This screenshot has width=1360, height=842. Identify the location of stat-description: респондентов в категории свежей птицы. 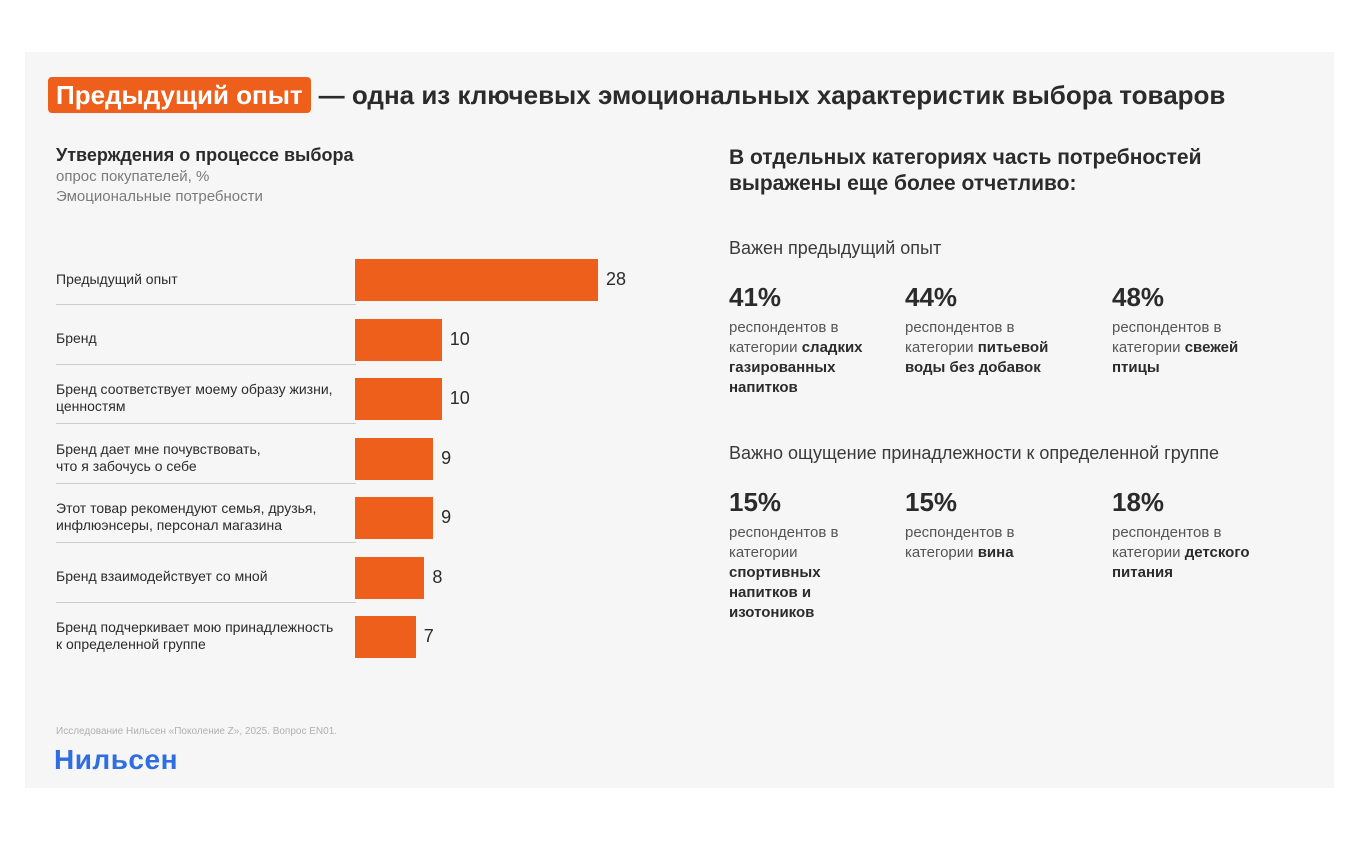
(1199, 348).